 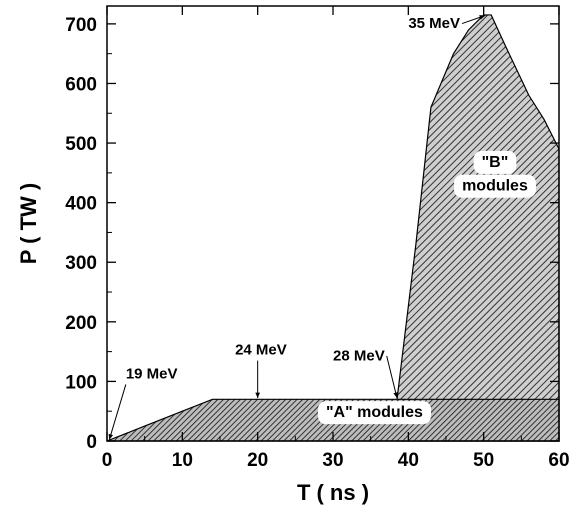 What do you see at coordinates (332, 460) in the screenshot?
I see `x-tick-label: 30` at bounding box center [332, 460].